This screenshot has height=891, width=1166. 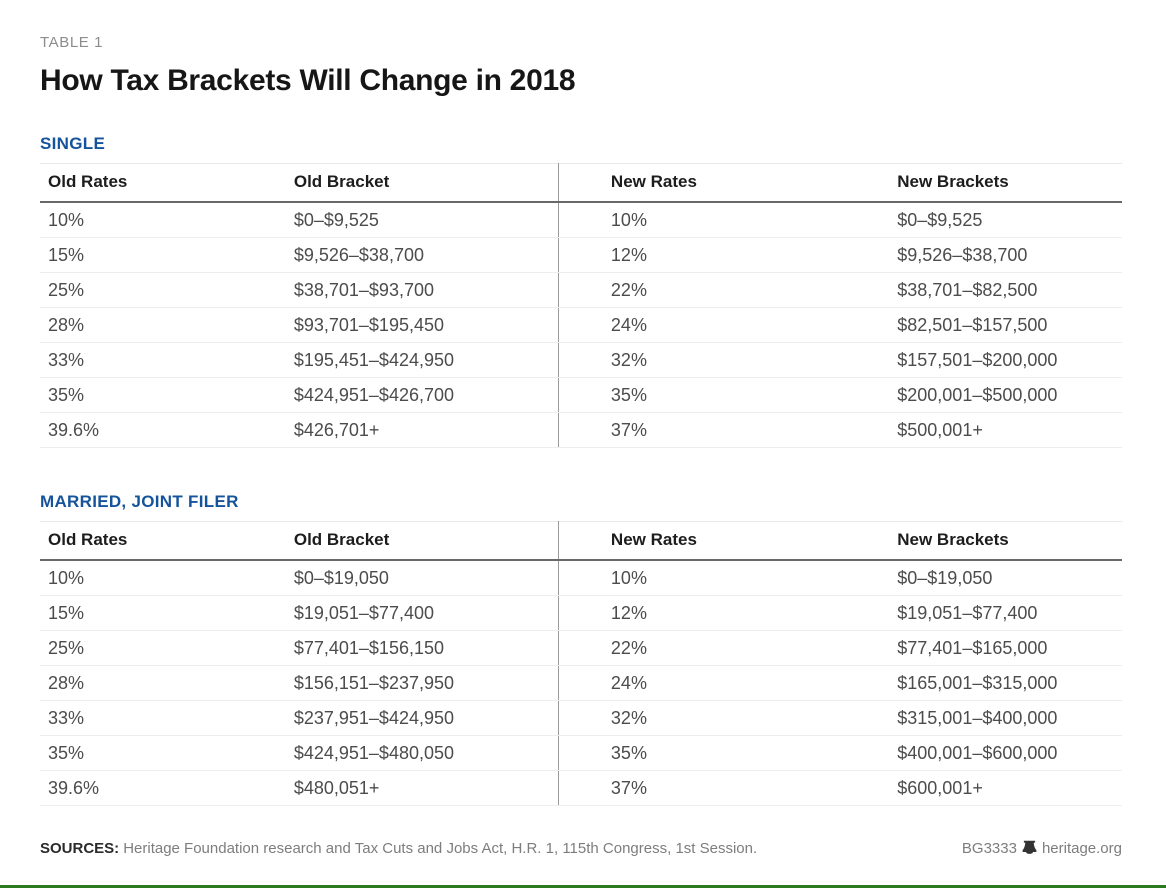 I want to click on table-row: 10% $0–$19,050 10% $0–$19,050, so click(x=581, y=578).